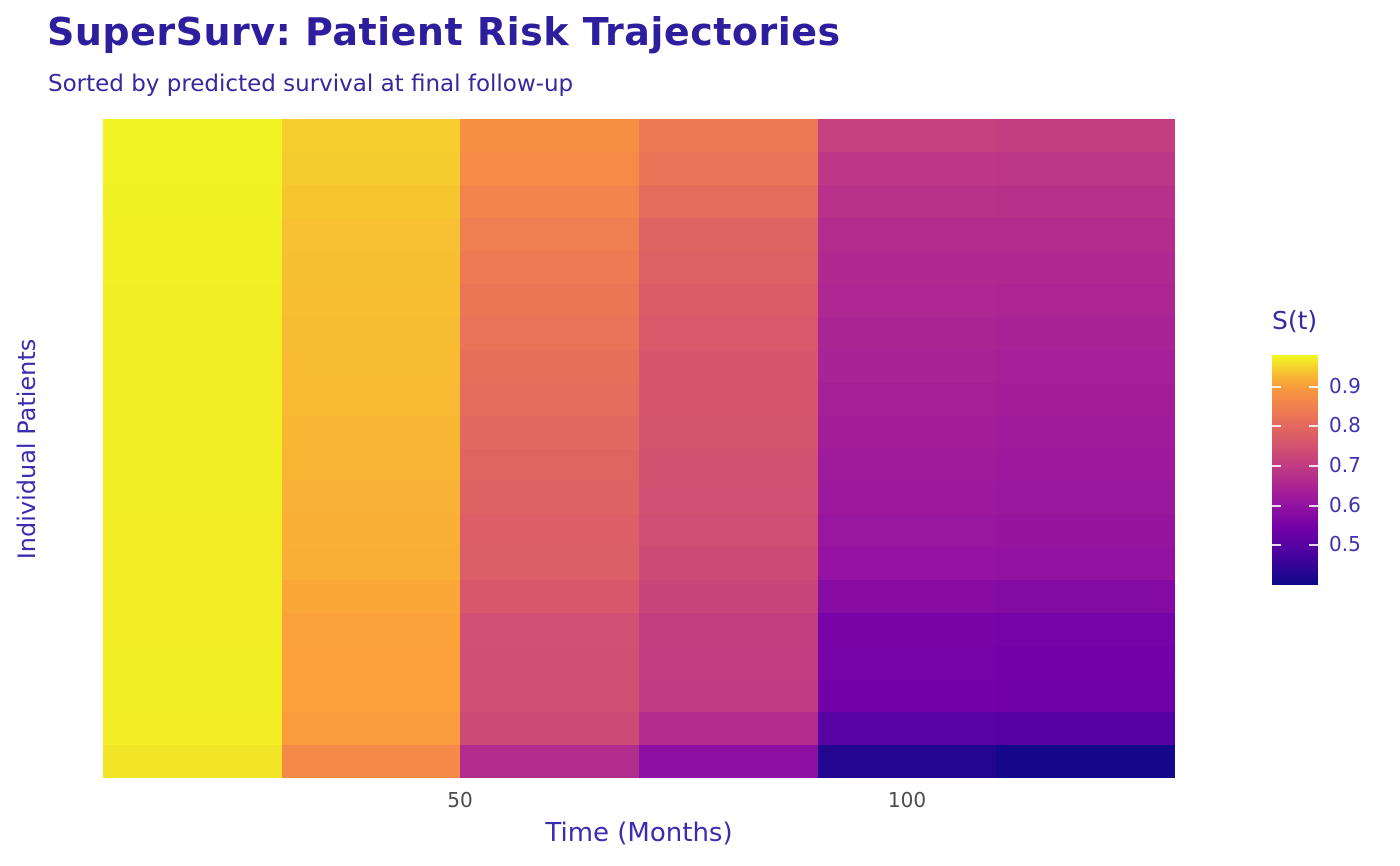 The width and height of the screenshot is (1400, 866). I want to click on legend-tick-label: 0.6, so click(1345, 504).